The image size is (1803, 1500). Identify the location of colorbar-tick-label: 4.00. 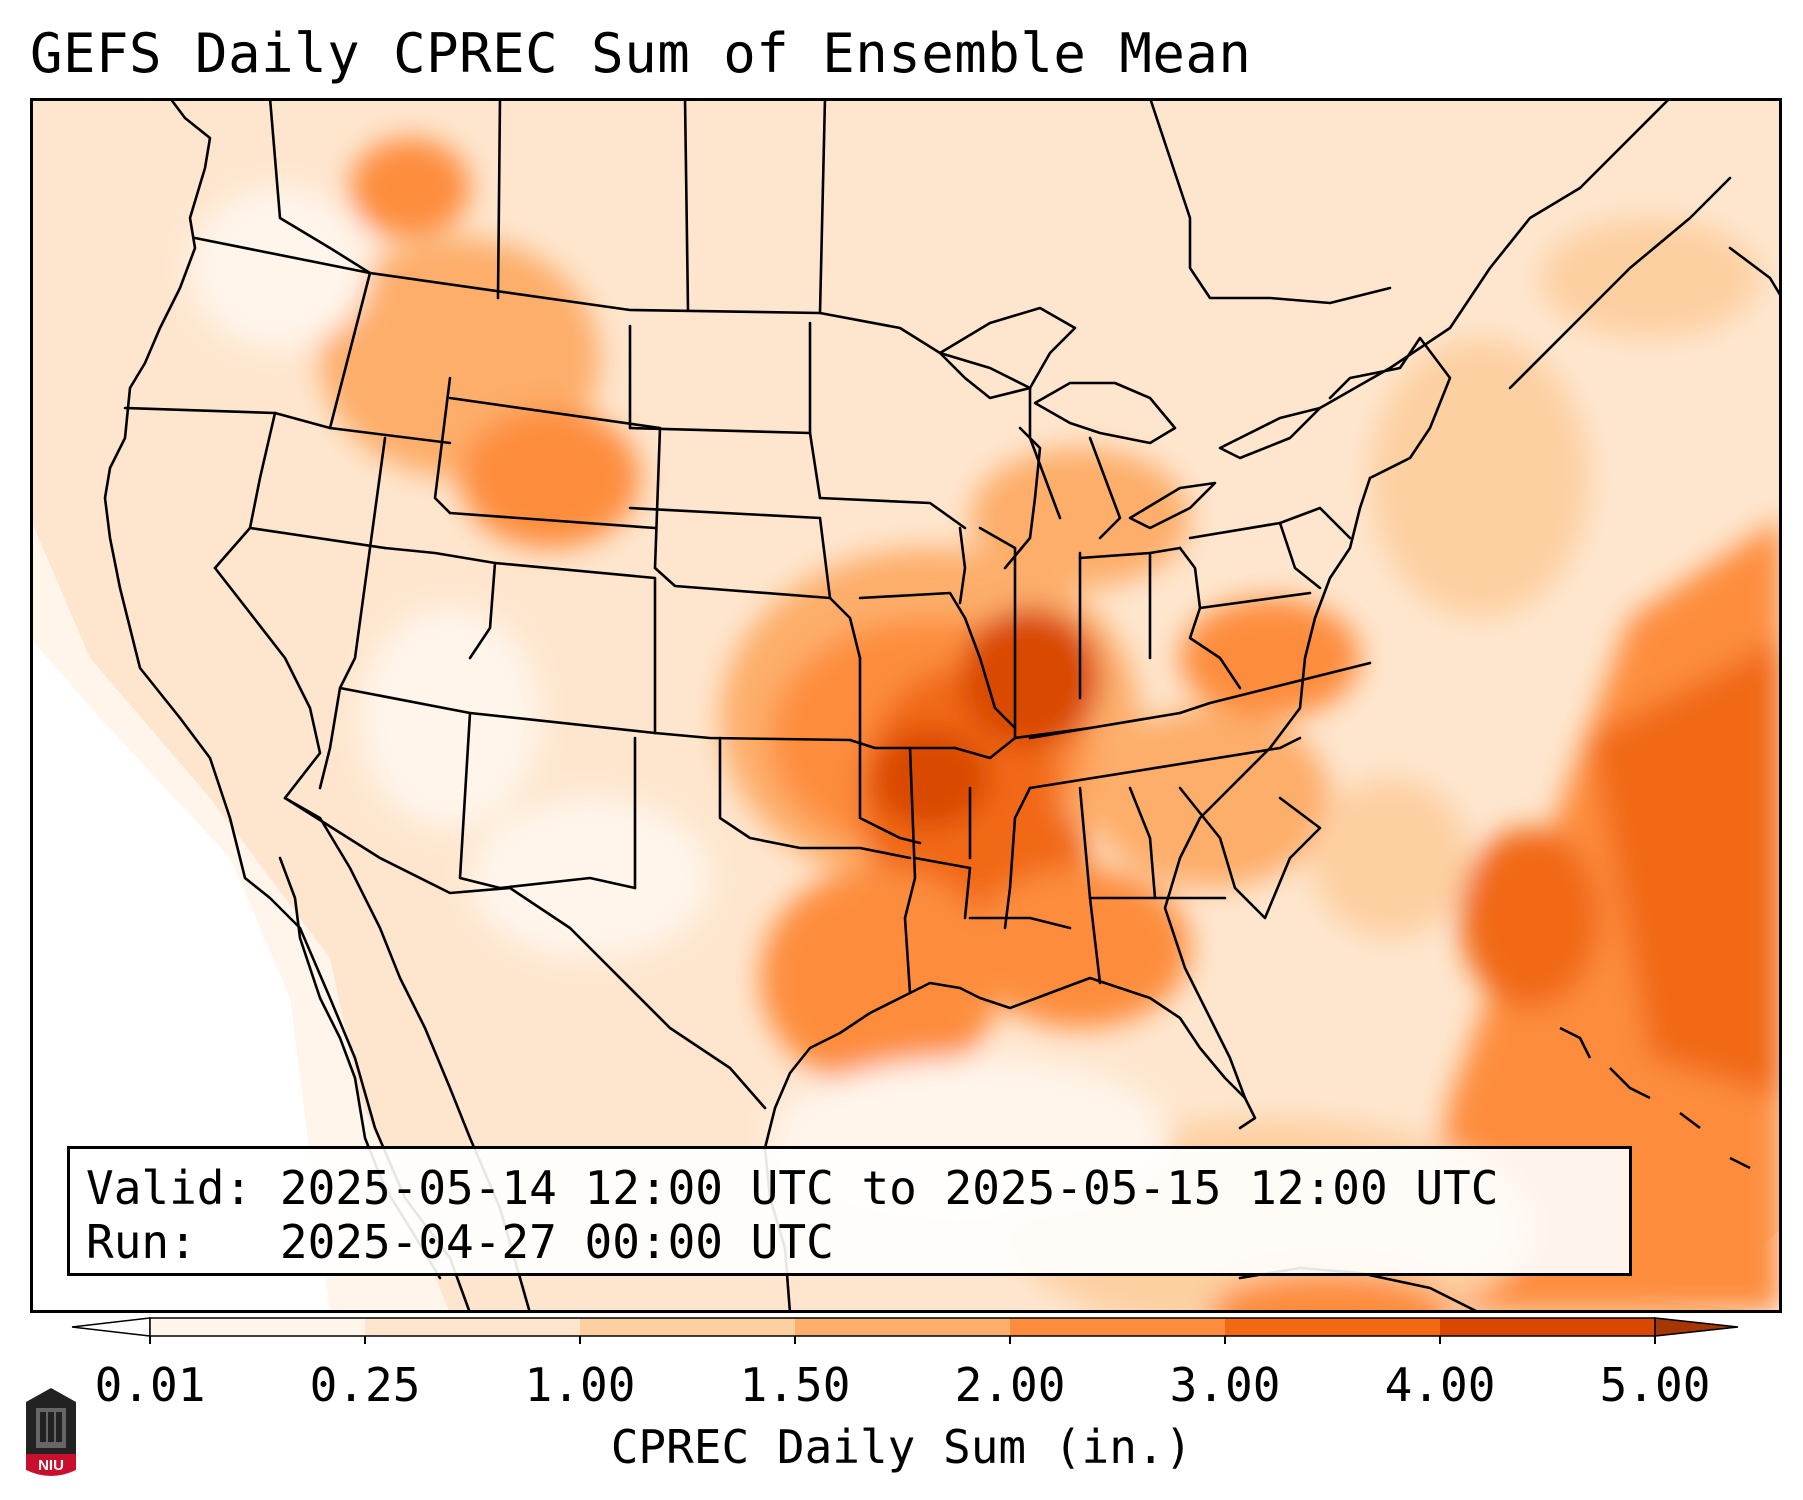
(1440, 1385).